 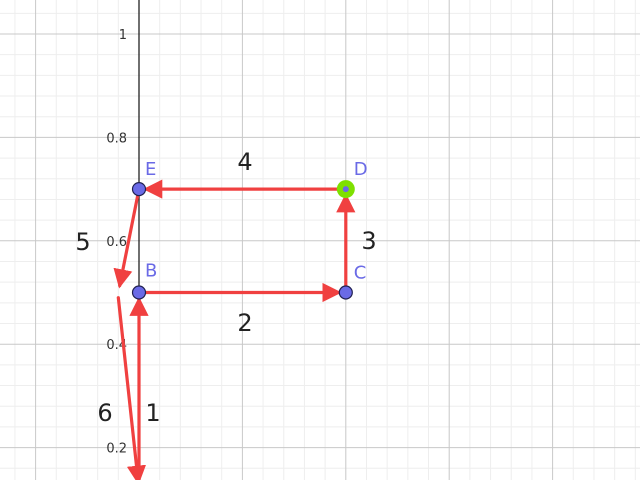 I want to click on vector-label-2: 2, so click(x=244, y=323).